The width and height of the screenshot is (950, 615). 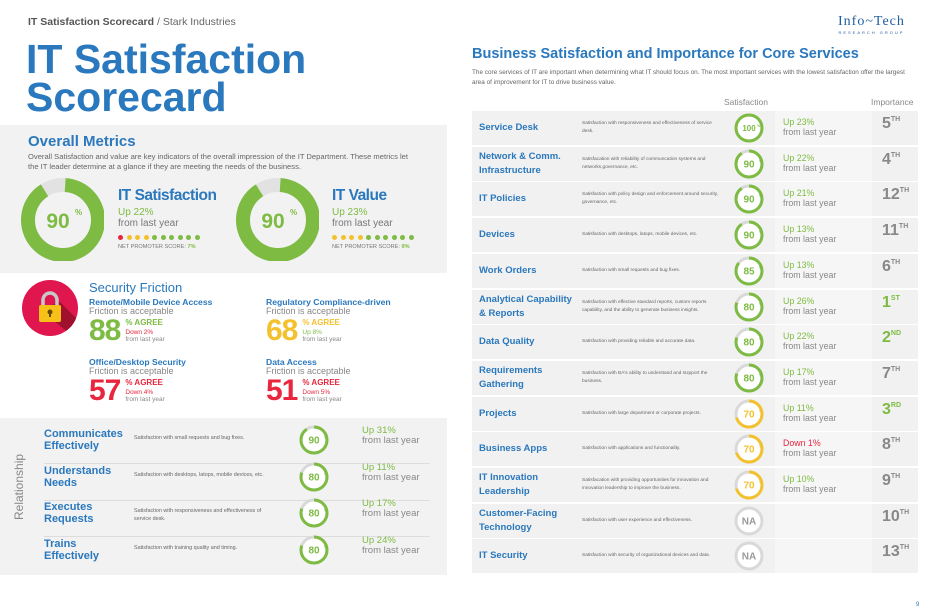 What do you see at coordinates (50, 308) in the screenshot?
I see `padlock-icon` at bounding box center [50, 308].